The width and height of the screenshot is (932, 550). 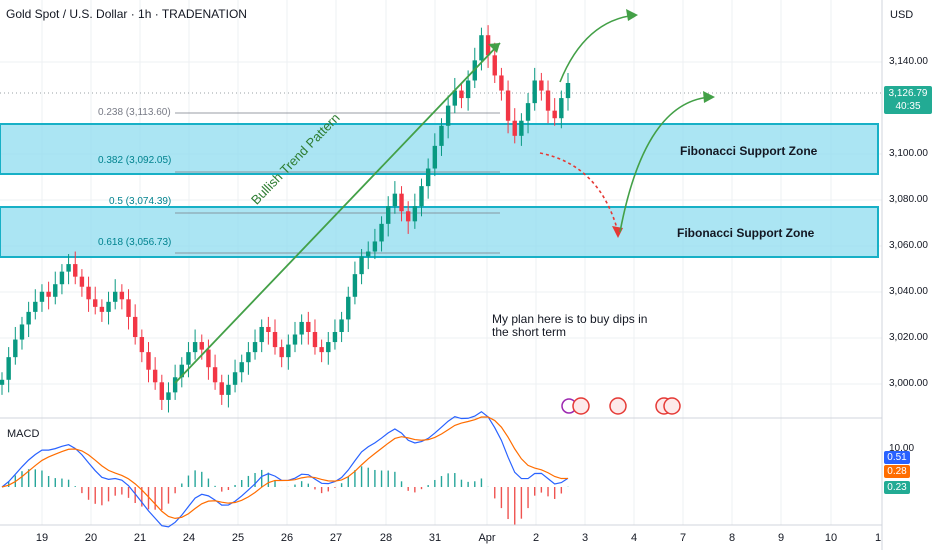 I want to click on plan-text-line1: My plan here is to buy dips in, so click(x=570, y=319).